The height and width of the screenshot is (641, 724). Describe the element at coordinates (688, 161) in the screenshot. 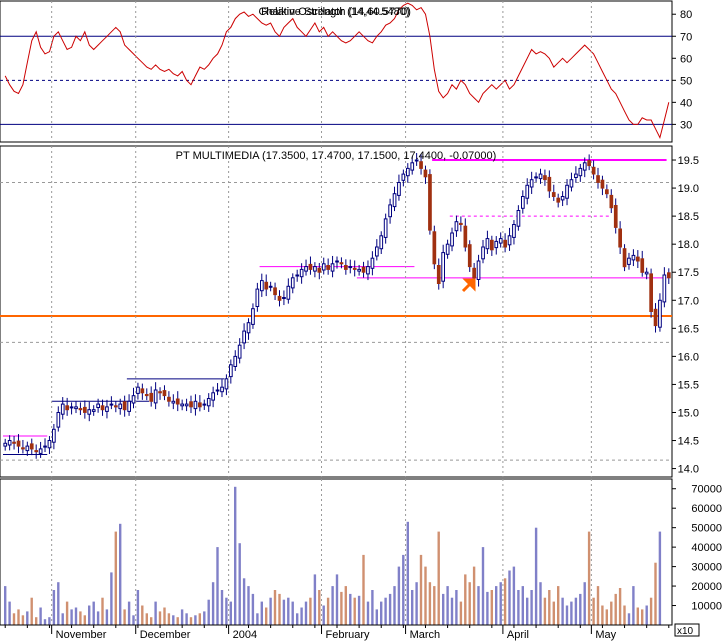

I see `price-tick-label: 19.5` at that location.